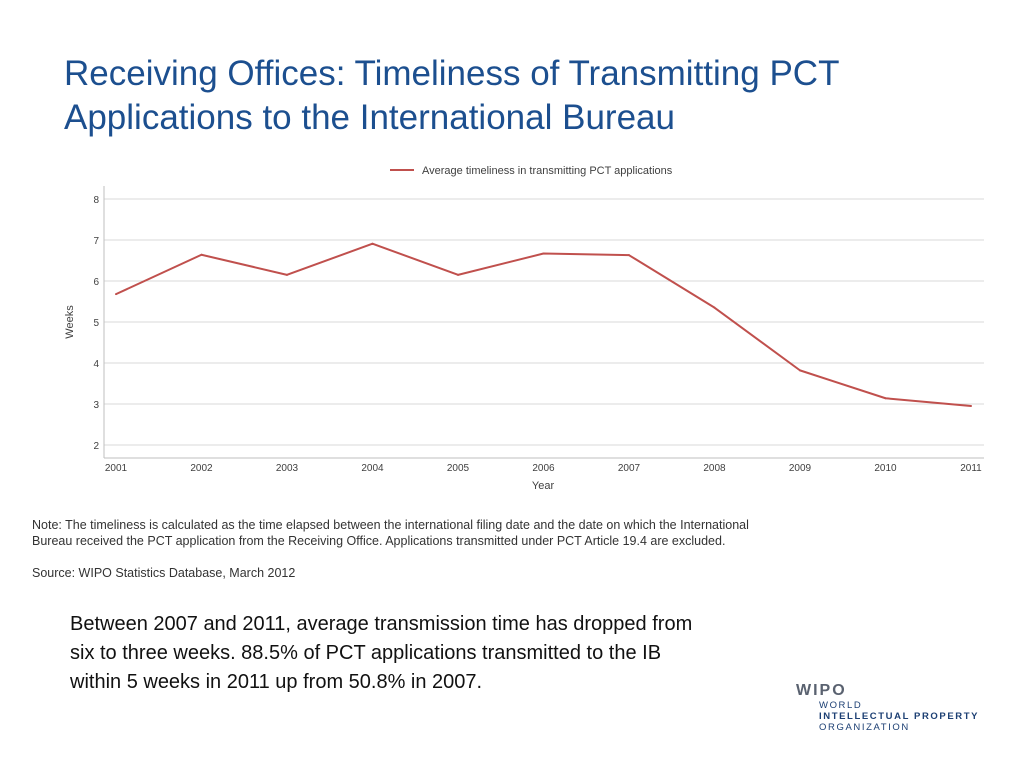  Describe the element at coordinates (629, 255) in the screenshot. I see `data-point-2007` at that location.